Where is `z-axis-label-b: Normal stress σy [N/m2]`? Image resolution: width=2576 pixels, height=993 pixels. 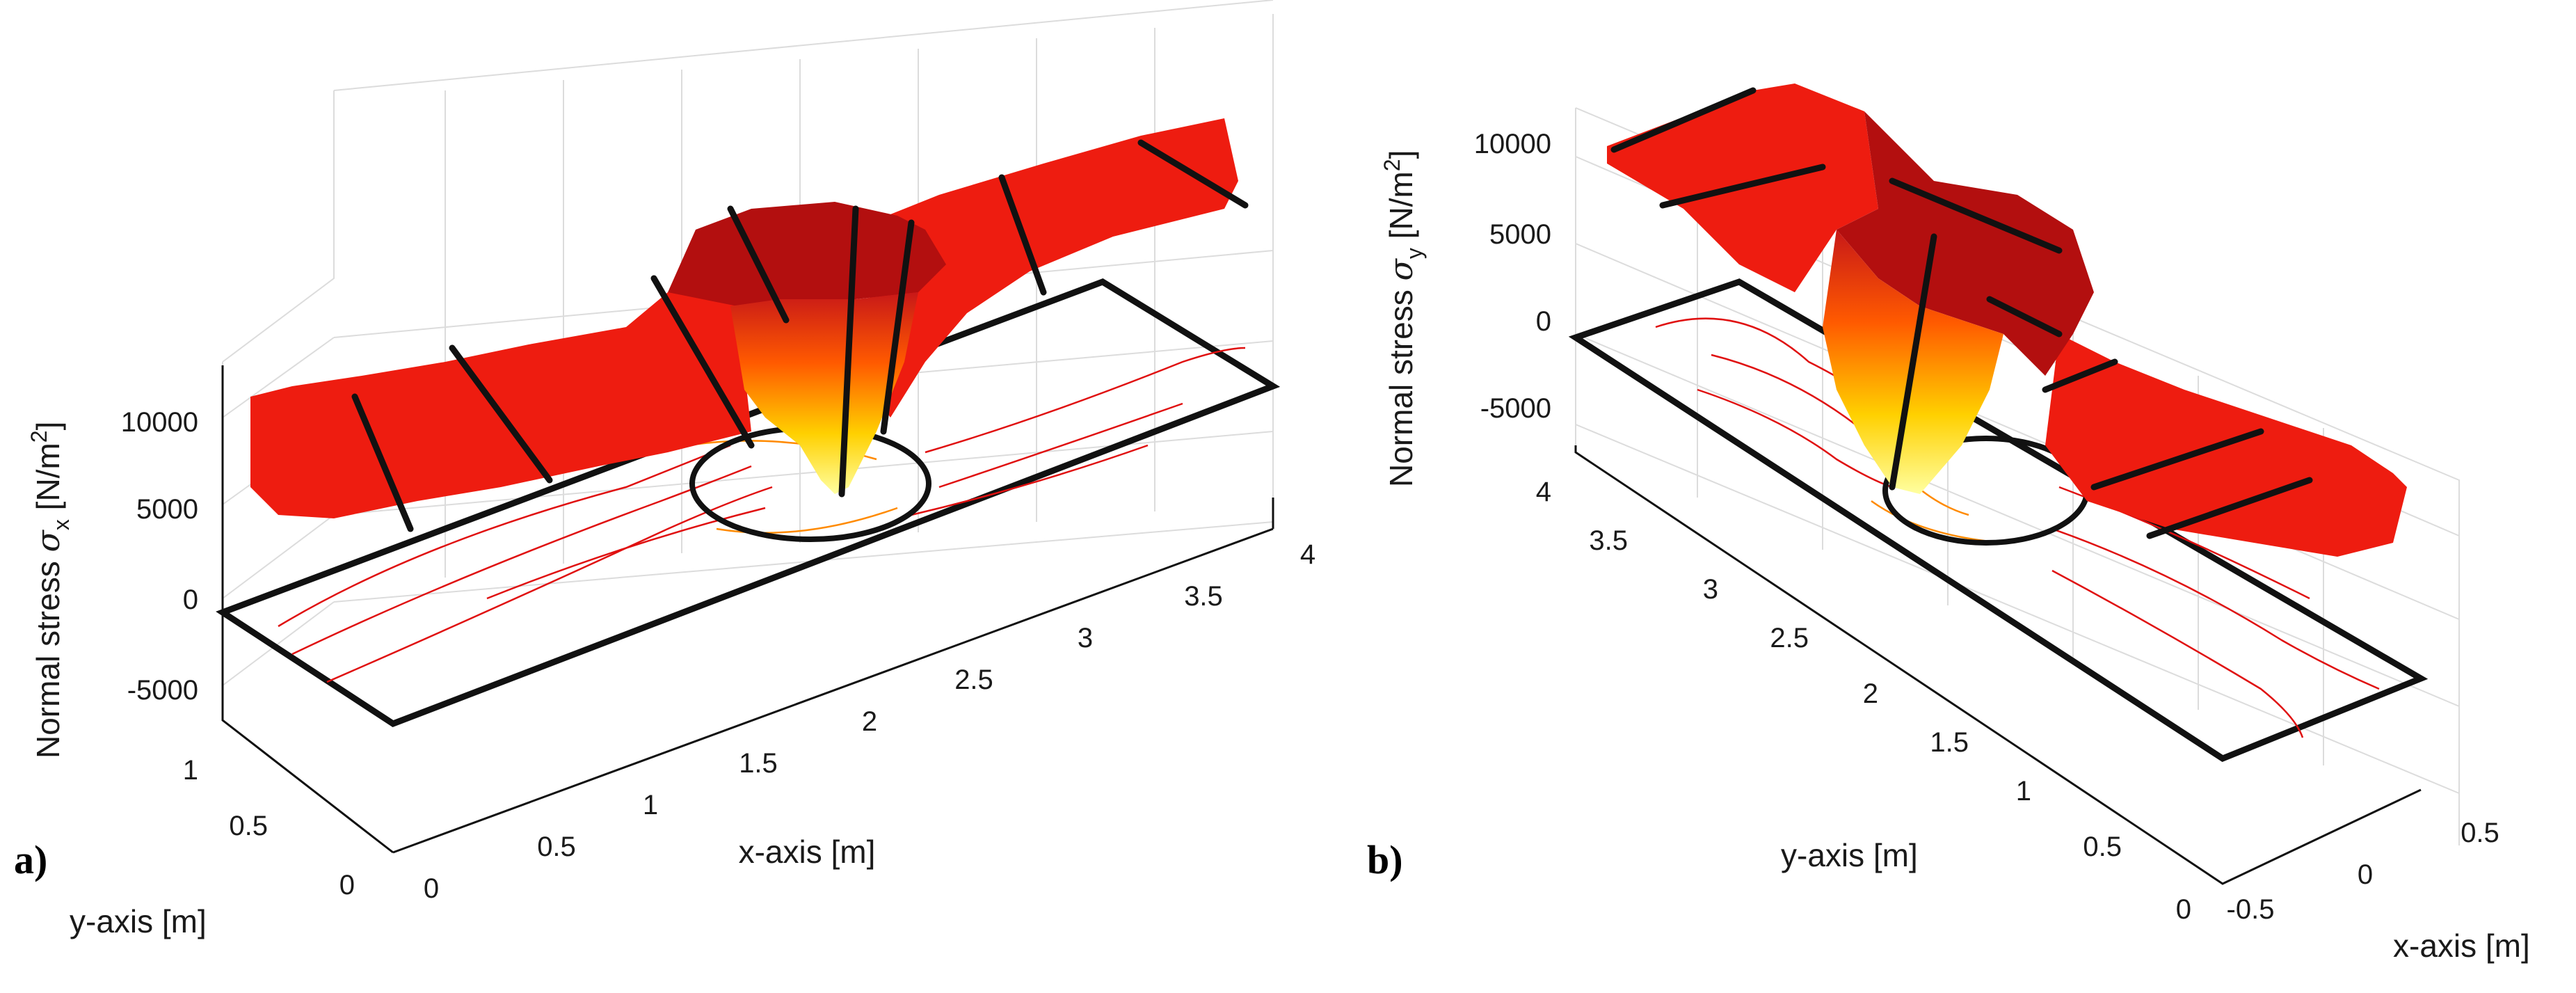 z-axis-label-b: Normal stress σy [N/m2] is located at coordinates (1403, 318).